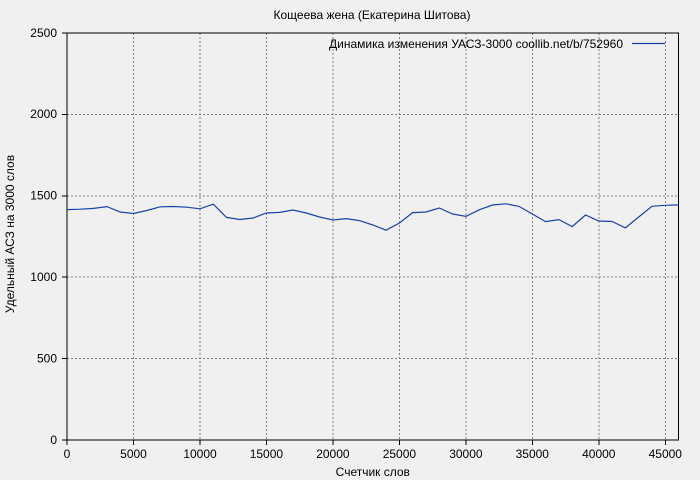 The image size is (700, 480). Describe the element at coordinates (372, 15) in the screenshot. I see `svg-text:Кощеева жена (Екатерина Шитова: Кощеева жена (Екатерина Шитова)` at that location.